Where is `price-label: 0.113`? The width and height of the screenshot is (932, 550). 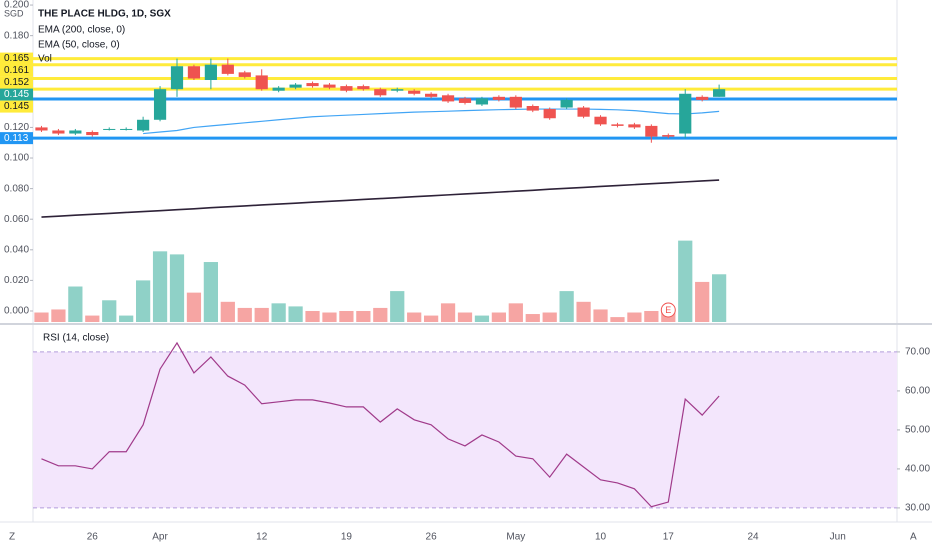 price-label: 0.113 is located at coordinates (16, 138).